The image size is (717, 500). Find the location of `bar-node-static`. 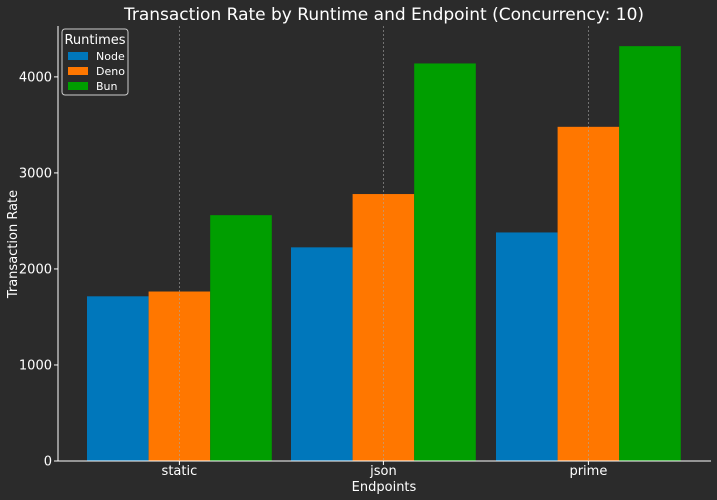

bar-node-static is located at coordinates (118, 378).